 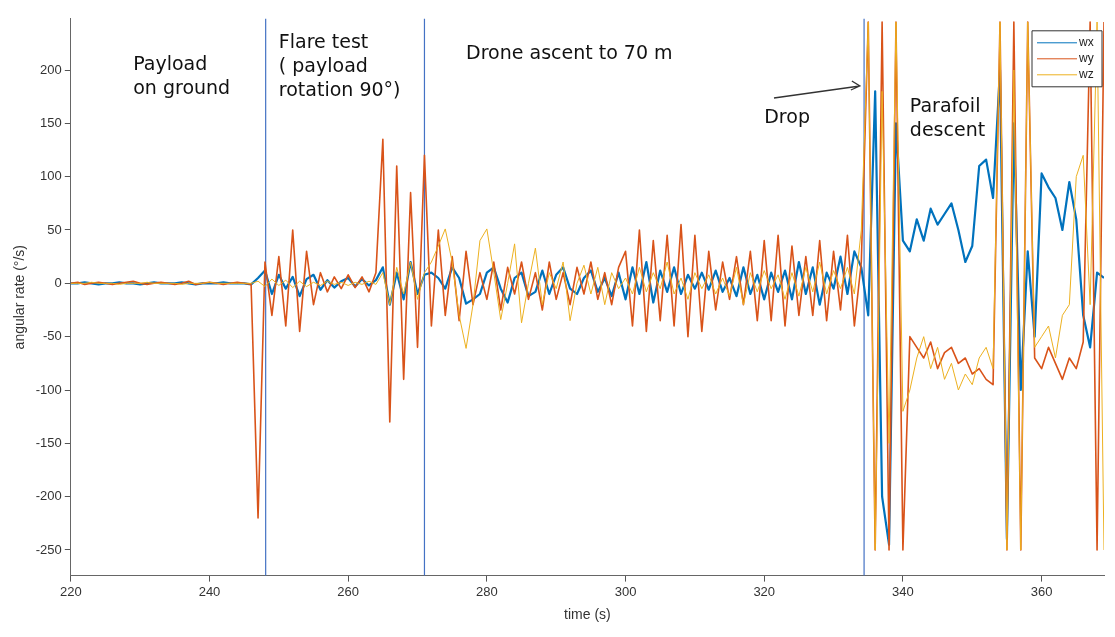 I want to click on annotation: Drone ascent to 70 m, so click(x=569, y=51).